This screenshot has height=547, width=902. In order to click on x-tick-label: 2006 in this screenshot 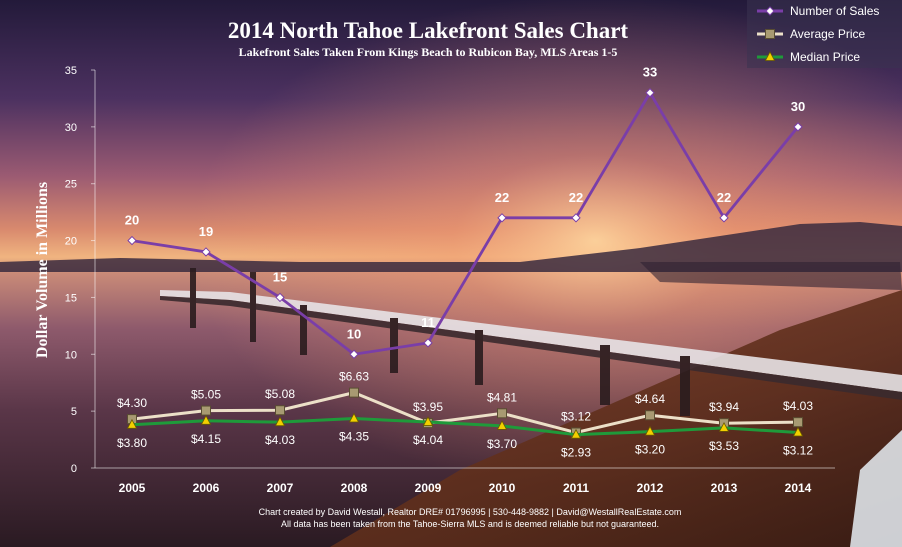, I will do `click(206, 488)`.